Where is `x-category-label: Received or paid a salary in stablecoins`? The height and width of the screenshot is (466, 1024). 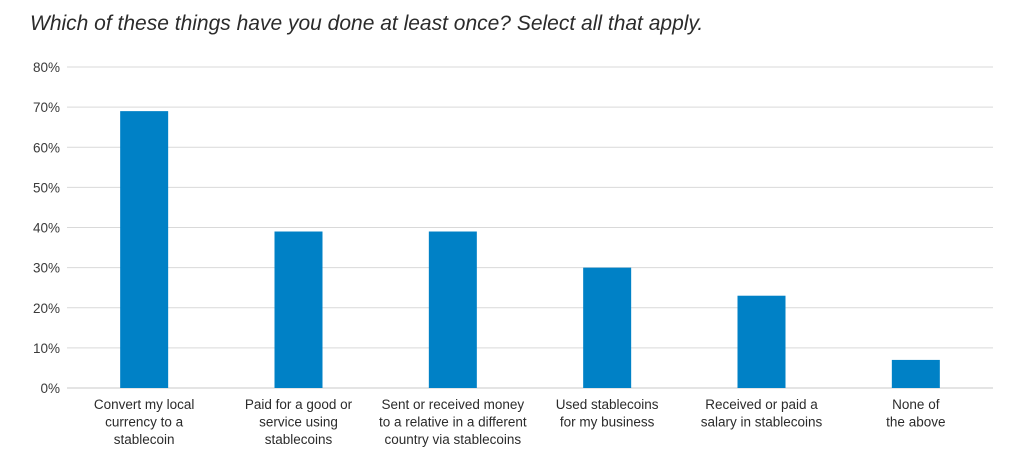
x-category-label: Received or paid a salary in stablecoins is located at coordinates (762, 413).